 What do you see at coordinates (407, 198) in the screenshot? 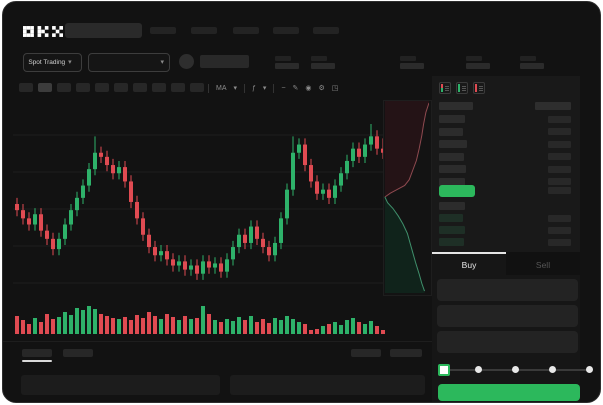
I see `depth-chart` at bounding box center [407, 198].